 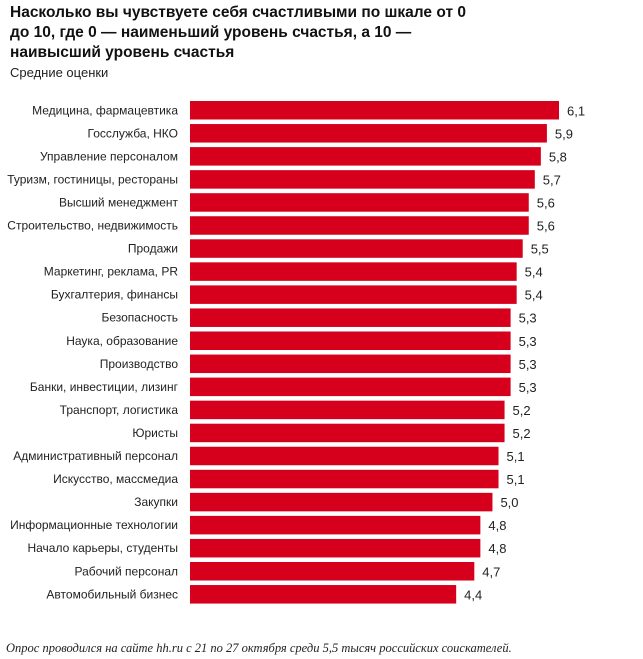 What do you see at coordinates (111, 272) in the screenshot?
I see `category-label: Маркетинг, реклама, PR` at bounding box center [111, 272].